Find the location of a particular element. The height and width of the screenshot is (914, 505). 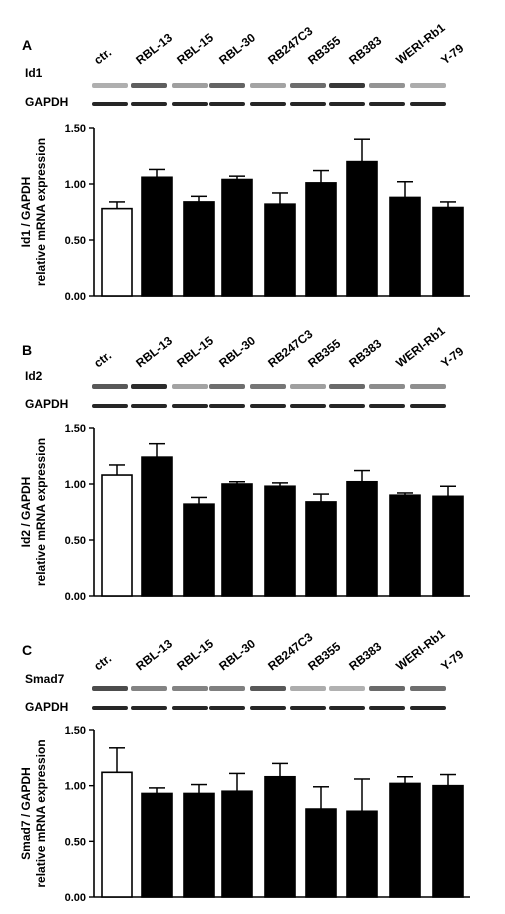

panel-a-y-label-line1: Id1 / GAPDH is located at coordinates (26, 212).